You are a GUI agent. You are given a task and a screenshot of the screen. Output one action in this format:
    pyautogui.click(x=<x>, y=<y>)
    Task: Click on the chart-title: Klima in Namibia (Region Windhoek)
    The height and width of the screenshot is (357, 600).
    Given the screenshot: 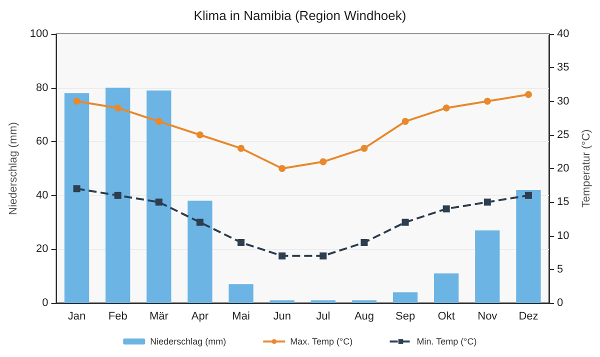 What is the action you would take?
    pyautogui.click(x=300, y=15)
    